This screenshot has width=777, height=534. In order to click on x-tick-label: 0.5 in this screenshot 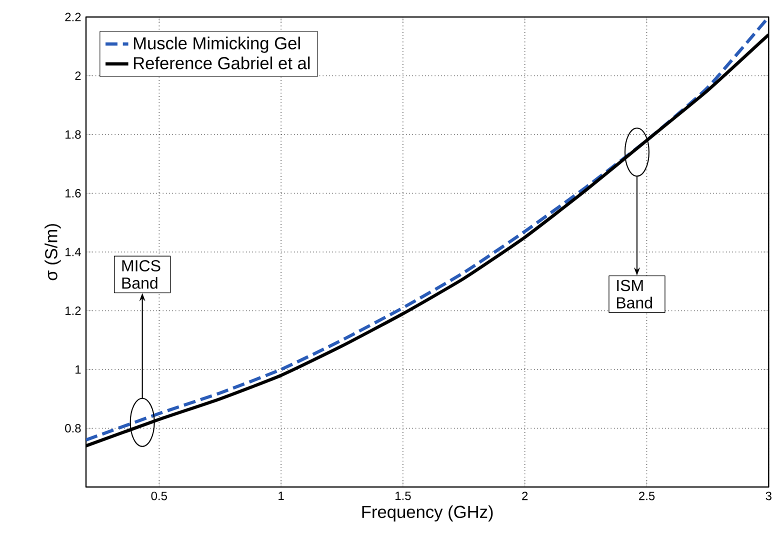, I will do `click(159, 496)`.